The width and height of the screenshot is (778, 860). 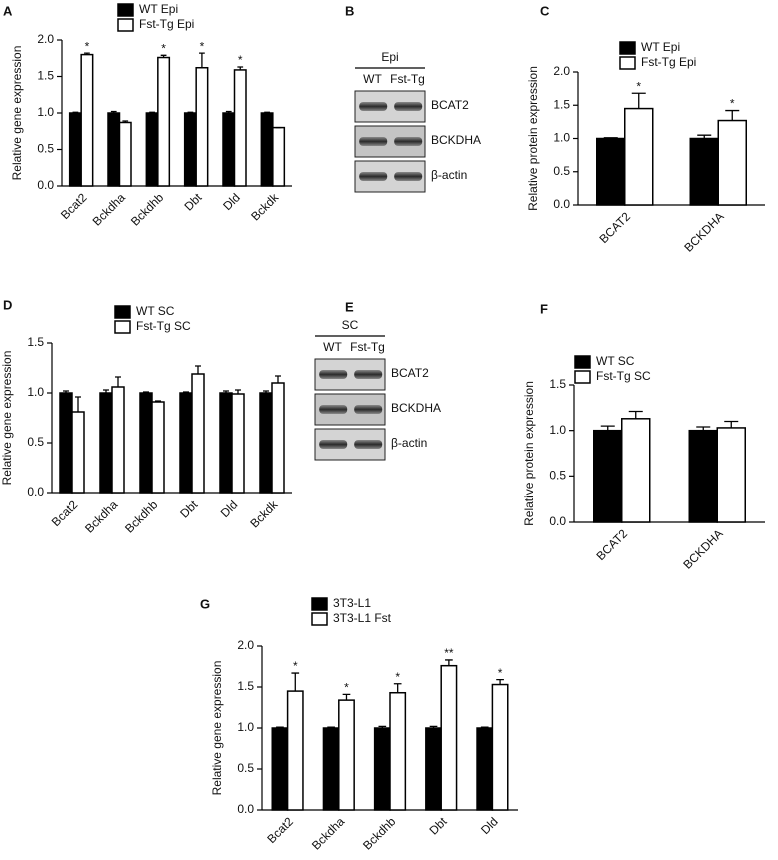 What do you see at coordinates (189, 509) in the screenshot?
I see `x-tick-label: Dbt` at bounding box center [189, 509].